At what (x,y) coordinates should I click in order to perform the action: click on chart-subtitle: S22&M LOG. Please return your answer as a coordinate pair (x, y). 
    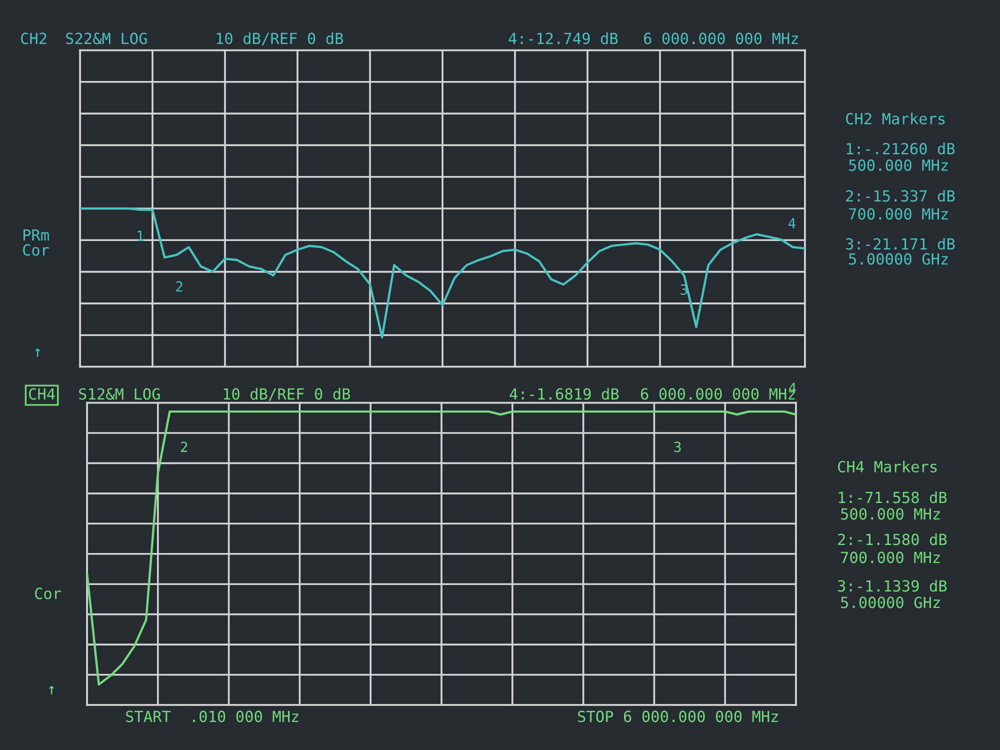
    Looking at the image, I should click on (106, 38).